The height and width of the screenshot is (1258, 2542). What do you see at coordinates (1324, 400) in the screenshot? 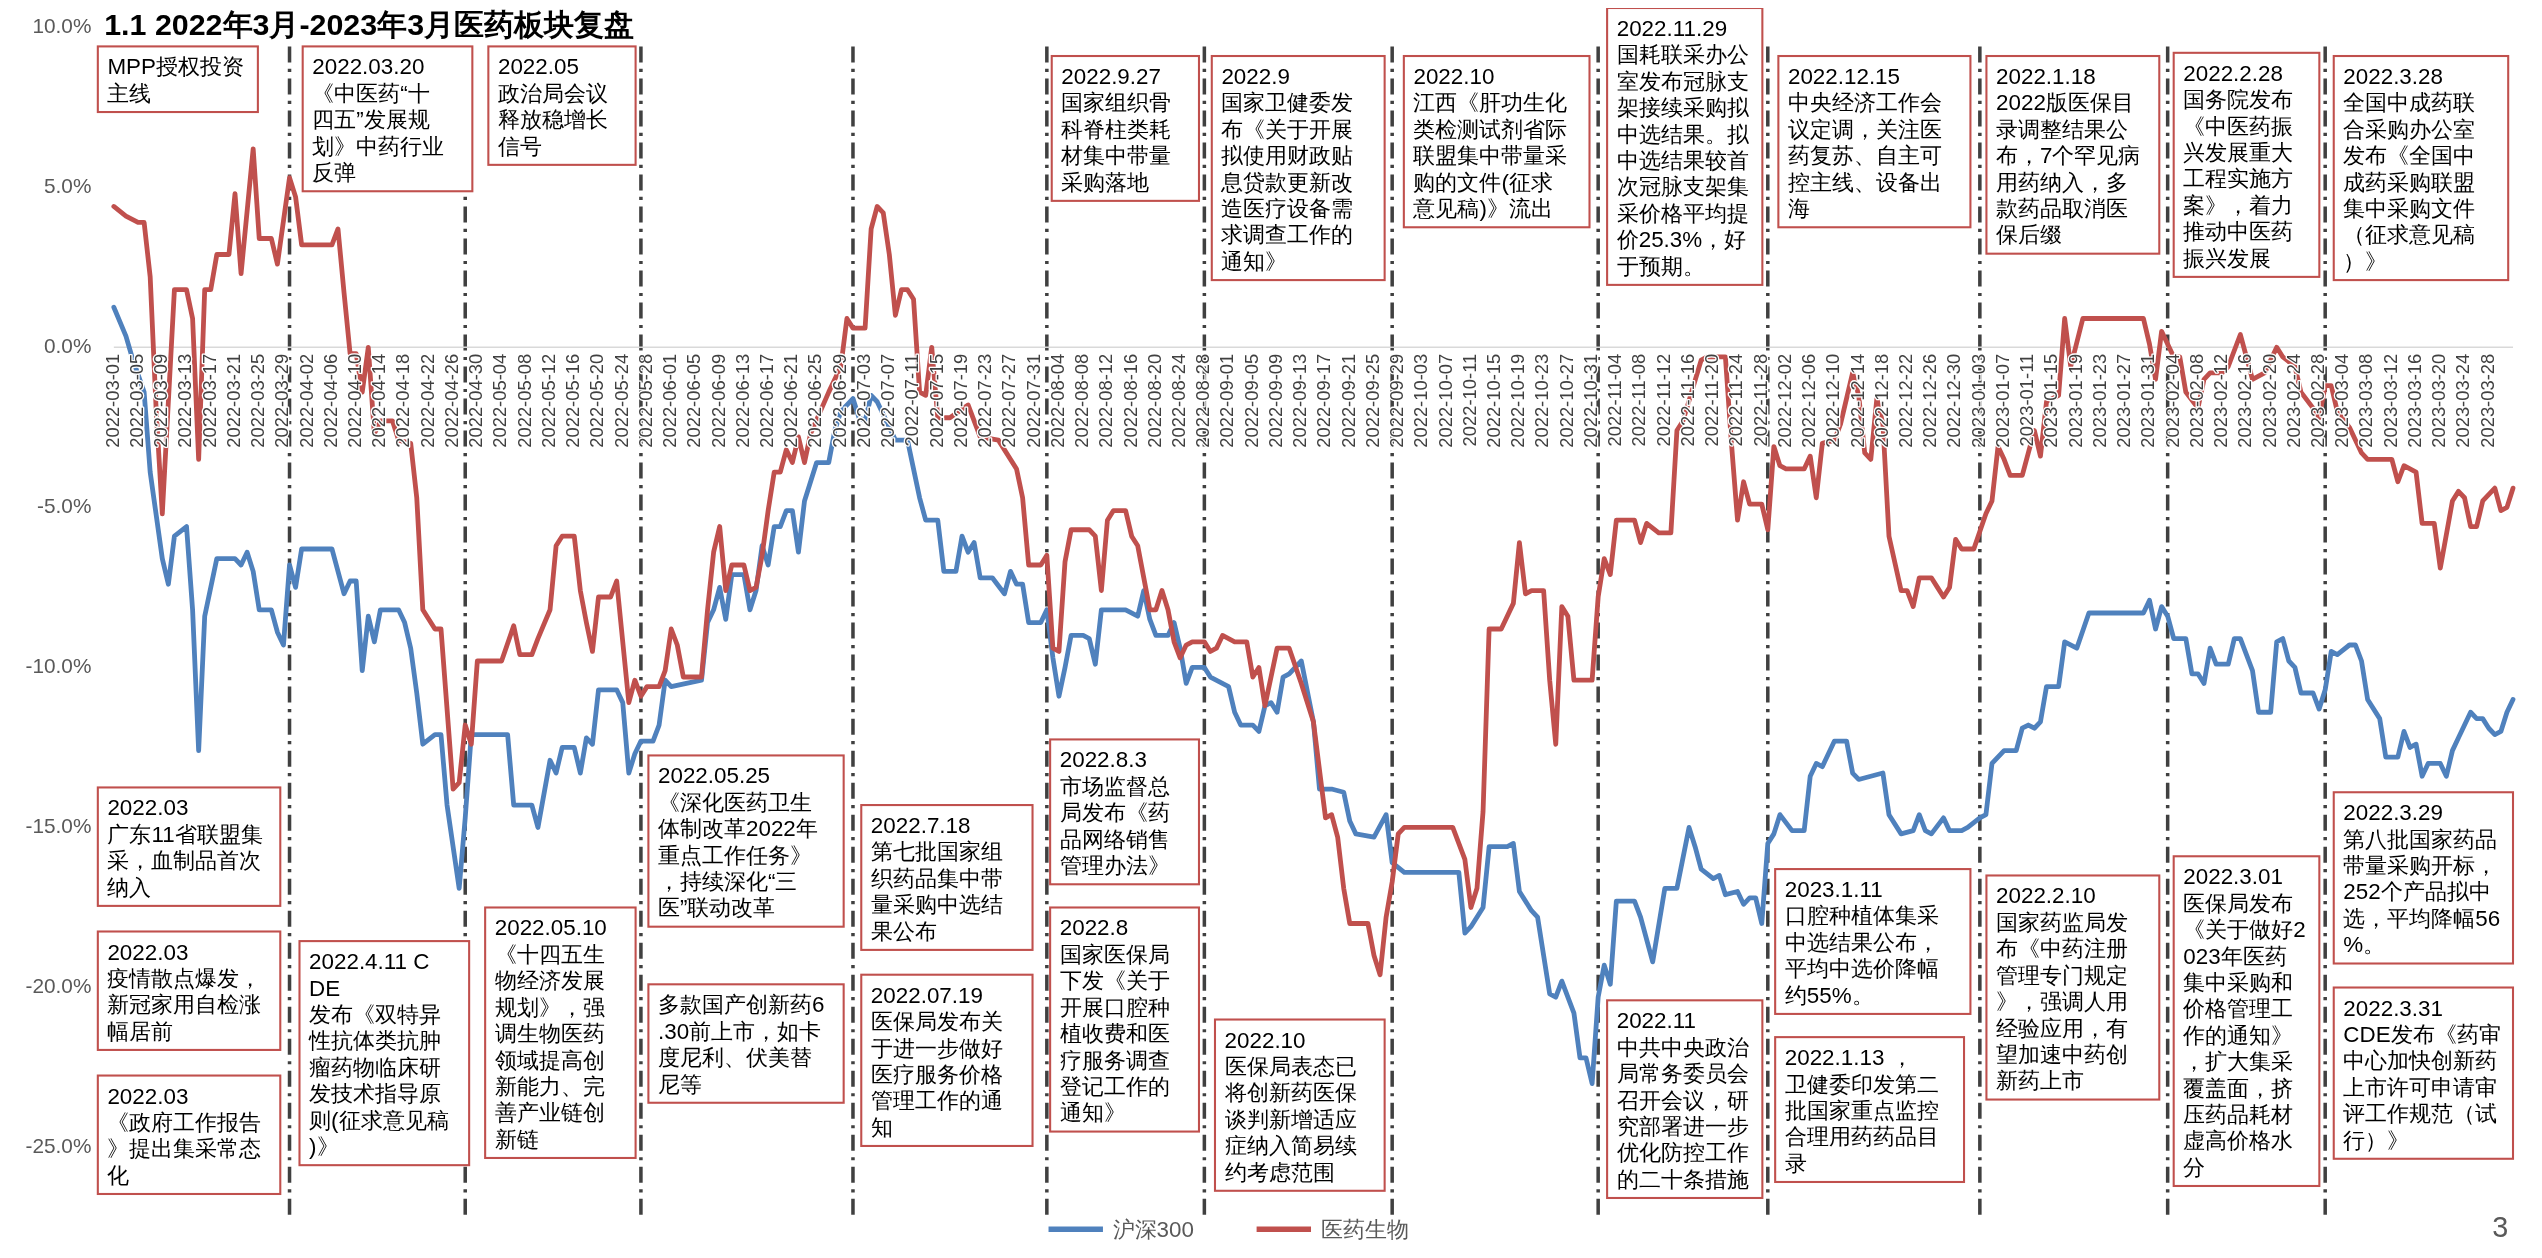
I see `x-tick-label: 2022-09-17` at bounding box center [1324, 400].